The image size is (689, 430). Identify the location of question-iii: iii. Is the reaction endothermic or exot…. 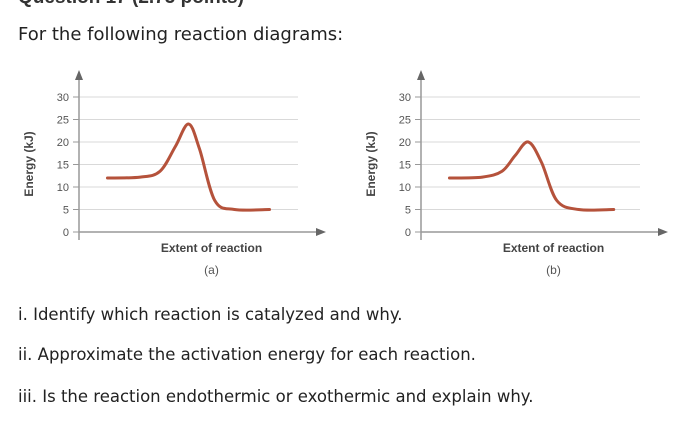
(276, 396).